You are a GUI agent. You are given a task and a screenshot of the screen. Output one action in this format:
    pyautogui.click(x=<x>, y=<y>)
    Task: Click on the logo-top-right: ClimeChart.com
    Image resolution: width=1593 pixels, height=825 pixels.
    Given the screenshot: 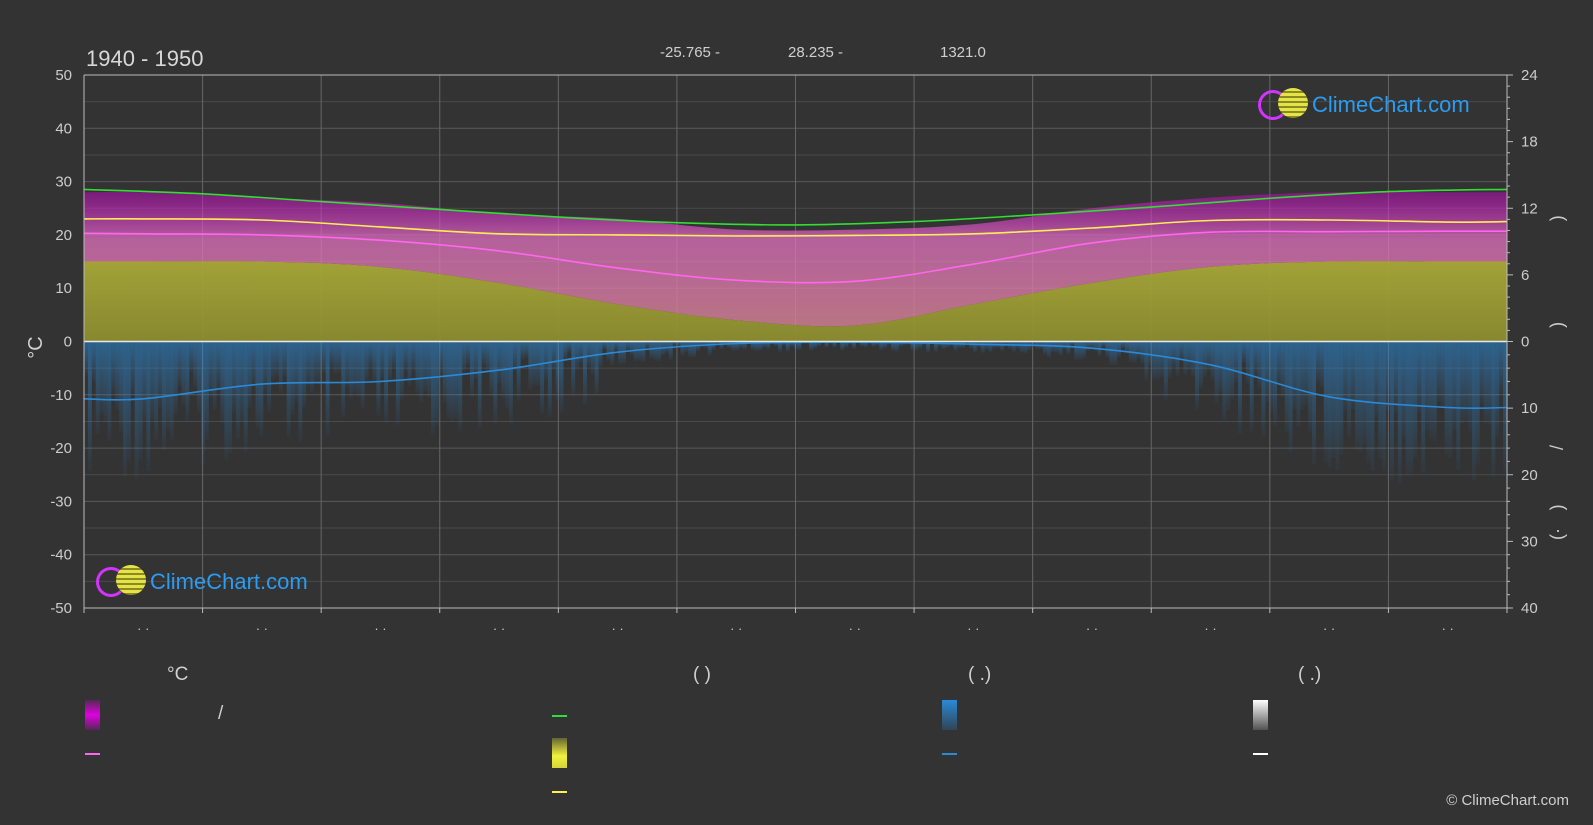 What is the action you would take?
    pyautogui.click(x=1364, y=105)
    